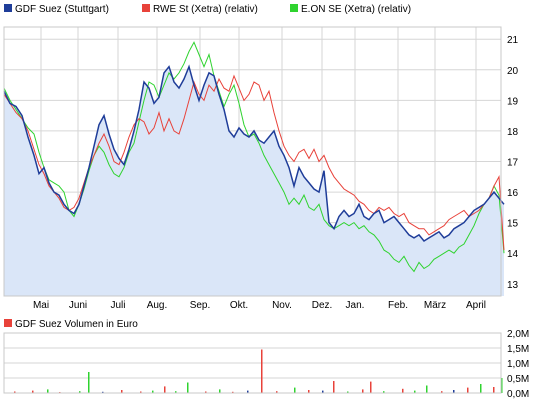  I want to click on volume-y-ticks: 0,0M 0,5M 1,0M 1,5M 2,0M, so click(518, 364).